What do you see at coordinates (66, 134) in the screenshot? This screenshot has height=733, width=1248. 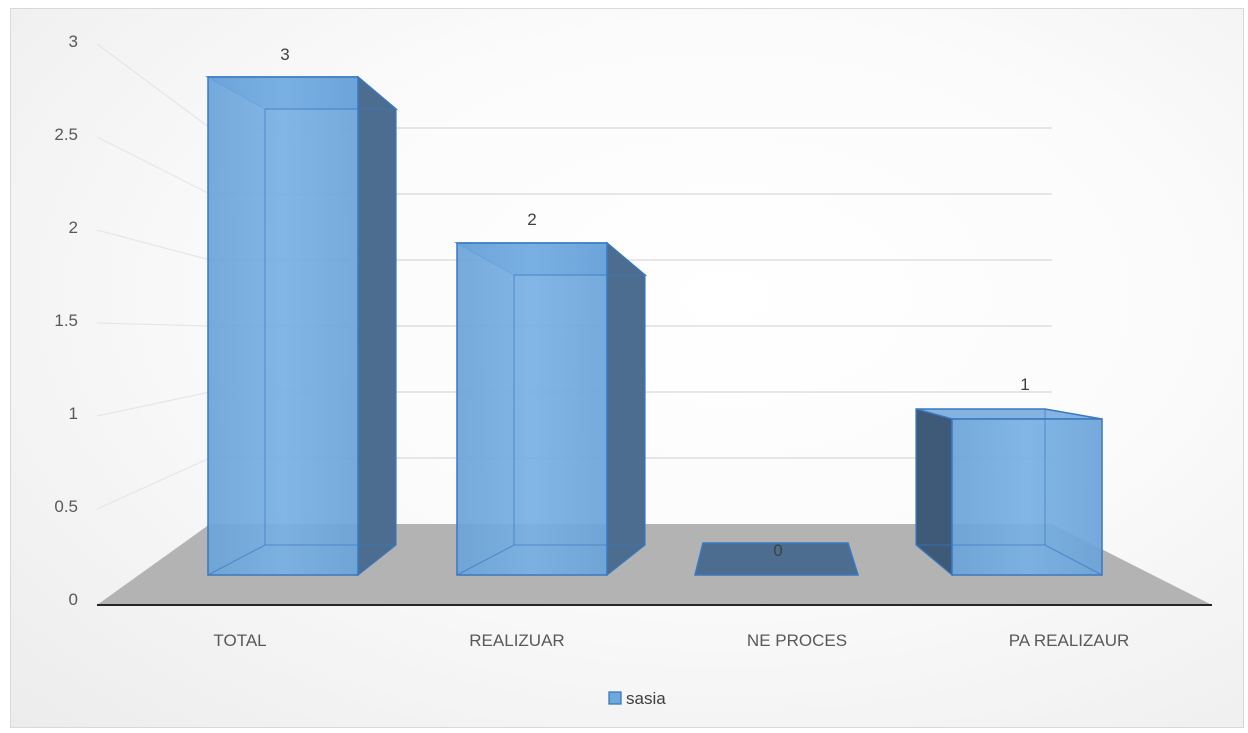 I see `y-tick-label: 2.5` at bounding box center [66, 134].